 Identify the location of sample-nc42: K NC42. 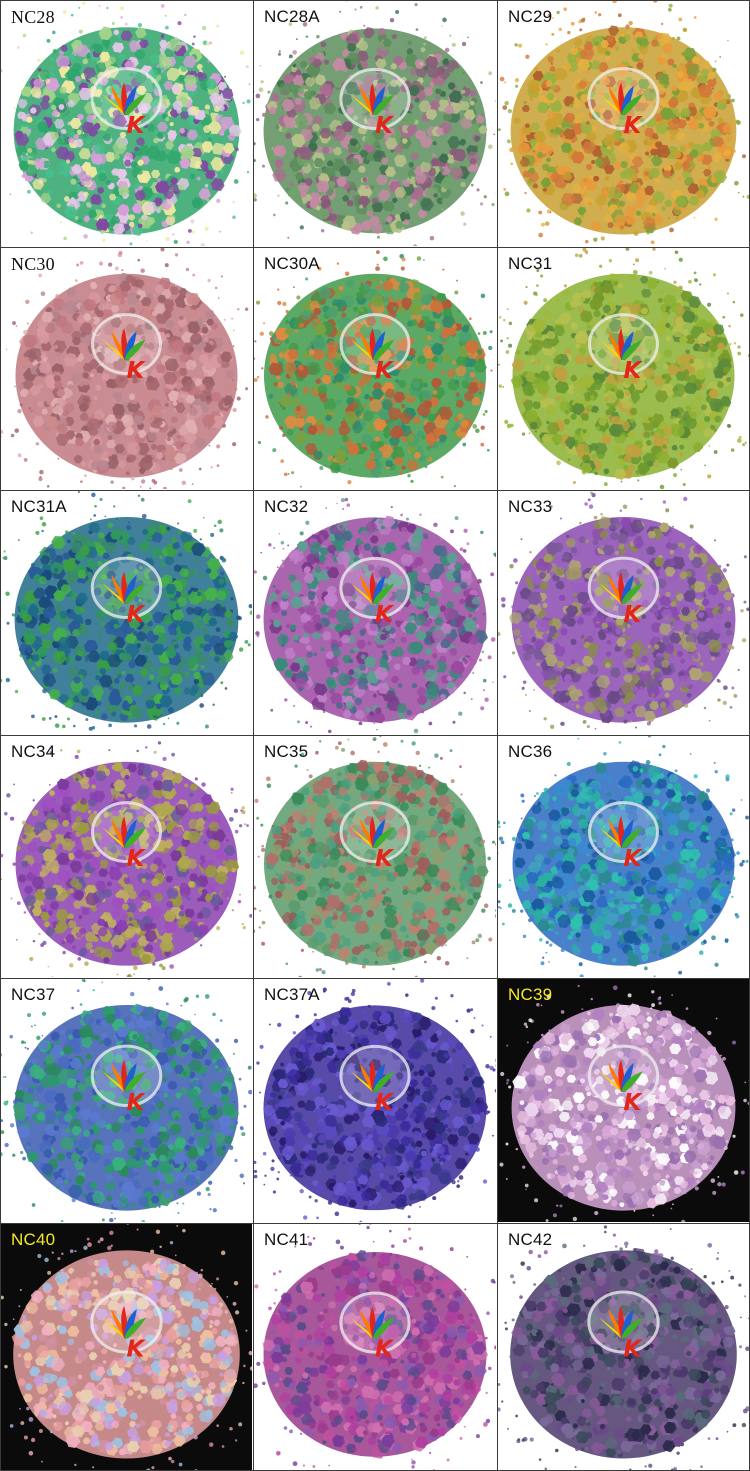
(623, 1347).